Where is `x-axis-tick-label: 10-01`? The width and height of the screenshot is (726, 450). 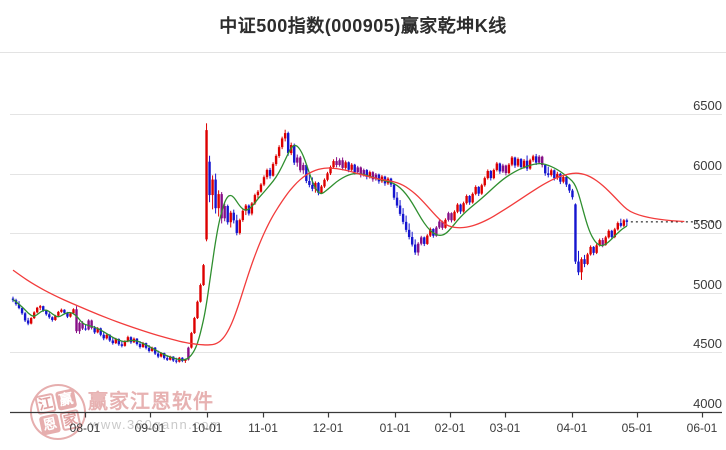
x-axis-tick-label: 10-01 is located at coordinates (207, 428).